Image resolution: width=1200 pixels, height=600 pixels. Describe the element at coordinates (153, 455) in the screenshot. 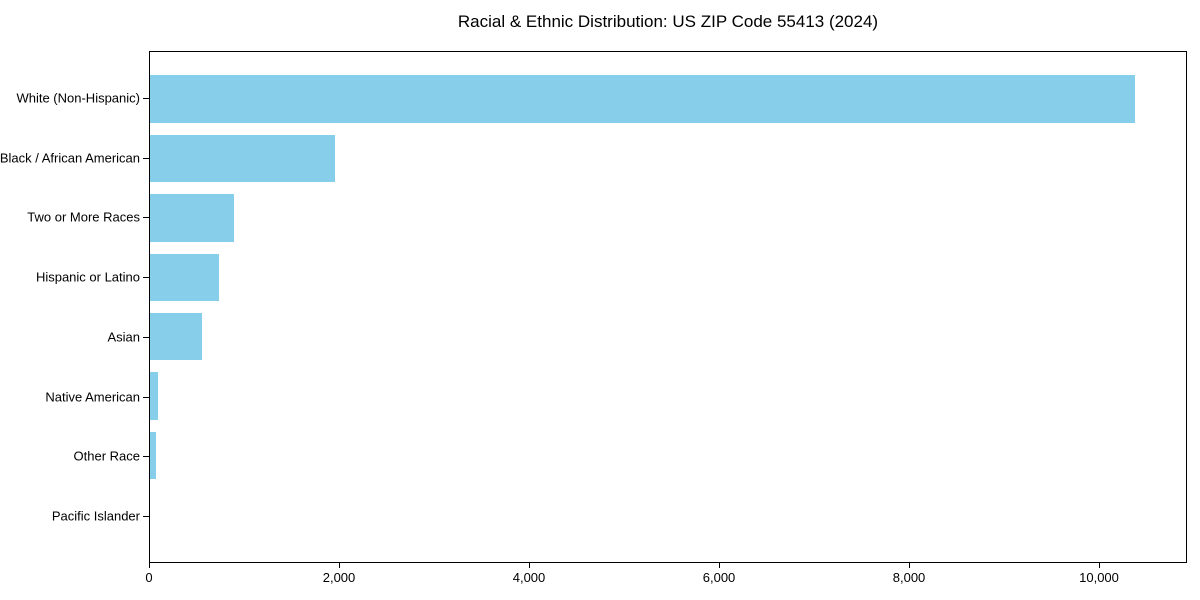

I see `bar-other-race` at that location.